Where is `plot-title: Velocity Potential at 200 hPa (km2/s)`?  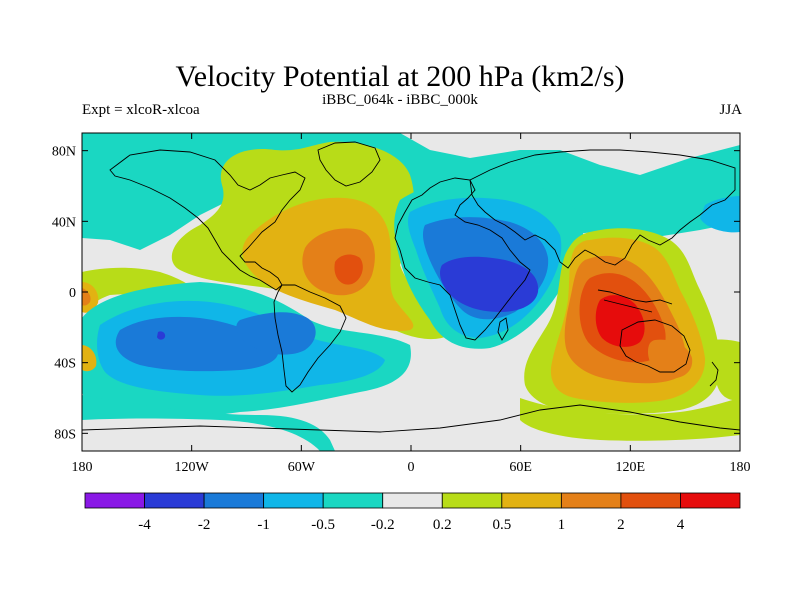
plot-title: Velocity Potential at 200 hPa (km2/s) is located at coordinates (400, 76).